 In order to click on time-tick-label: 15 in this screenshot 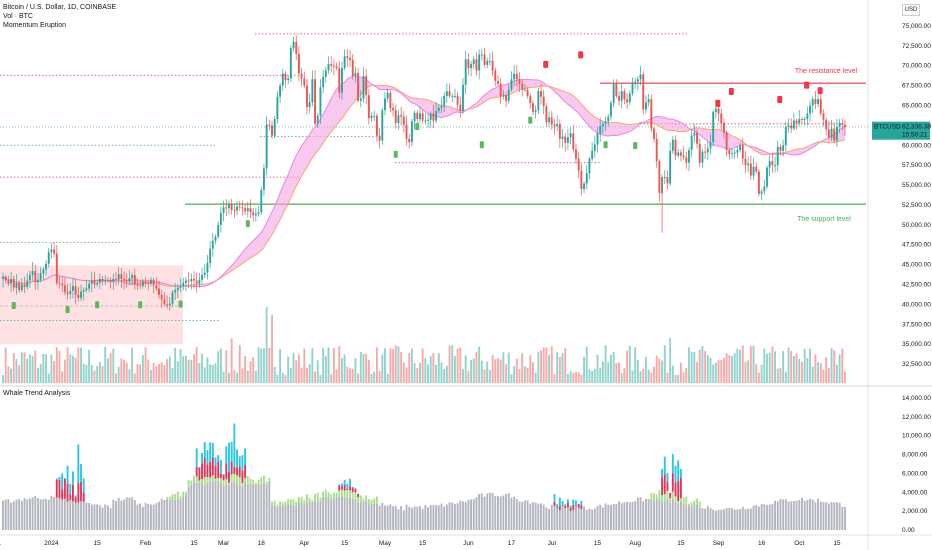, I will do `click(423, 543)`.